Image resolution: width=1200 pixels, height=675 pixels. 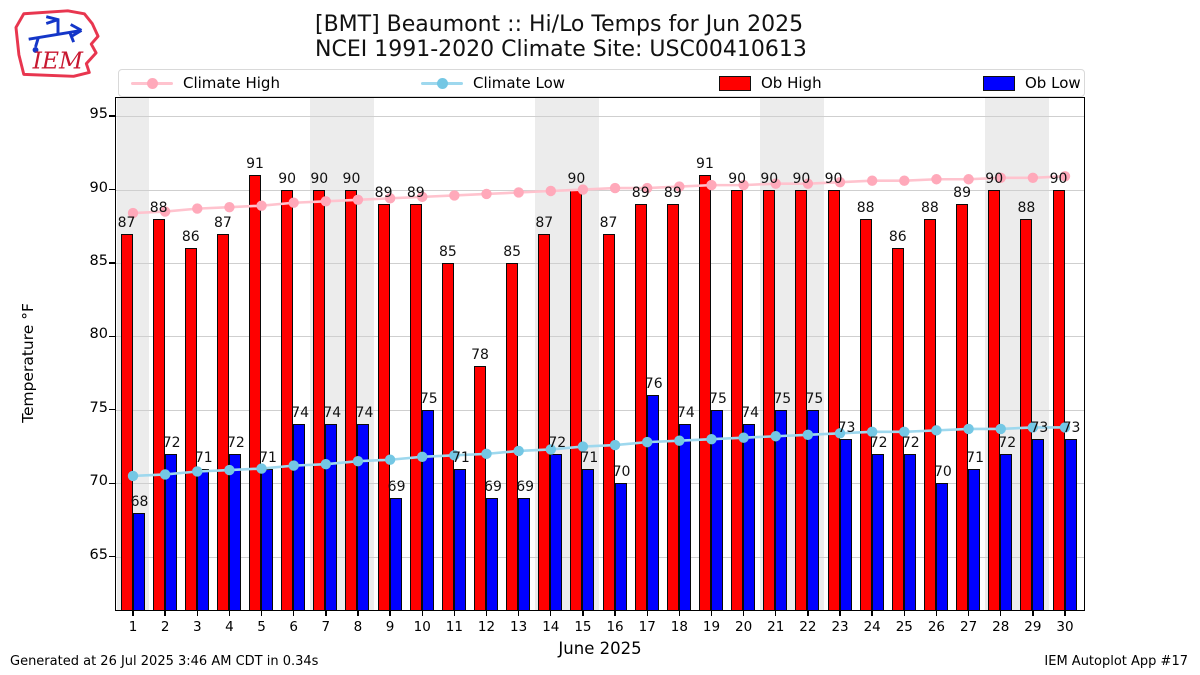 I want to click on ob-high-swatch-icon, so click(x=735, y=83).